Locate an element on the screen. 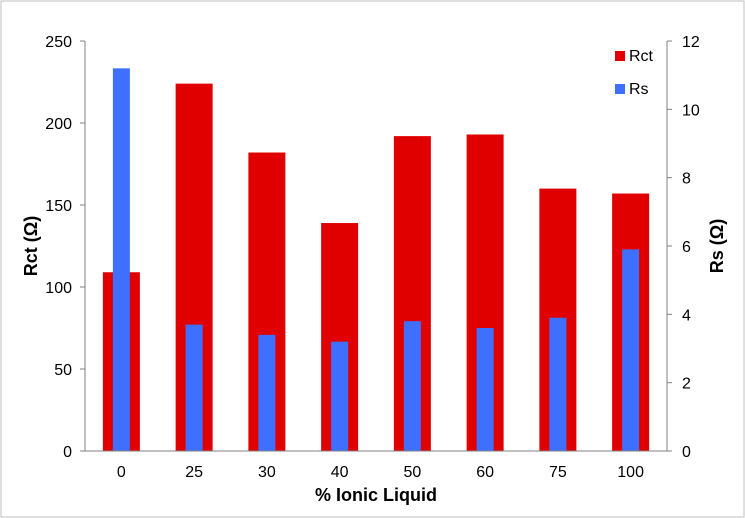 The height and width of the screenshot is (518, 745). x-tick-label: 60 is located at coordinates (485, 472).